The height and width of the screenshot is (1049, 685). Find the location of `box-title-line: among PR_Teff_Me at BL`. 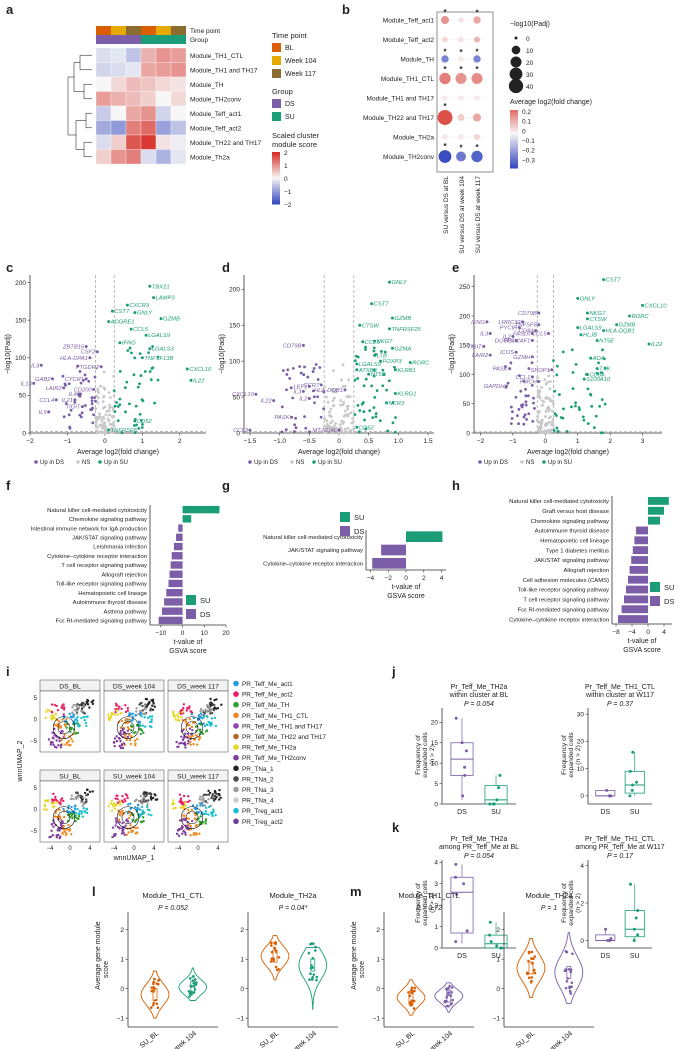

box-title-line: among PR_Teff_Me at BL is located at coordinates (479, 847).